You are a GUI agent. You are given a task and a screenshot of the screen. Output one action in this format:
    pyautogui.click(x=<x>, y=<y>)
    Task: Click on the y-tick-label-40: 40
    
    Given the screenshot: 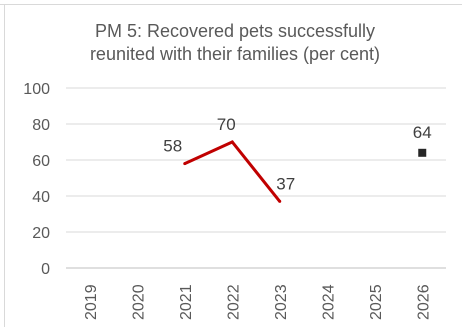 What is the action you would take?
    pyautogui.click(x=41, y=197)
    